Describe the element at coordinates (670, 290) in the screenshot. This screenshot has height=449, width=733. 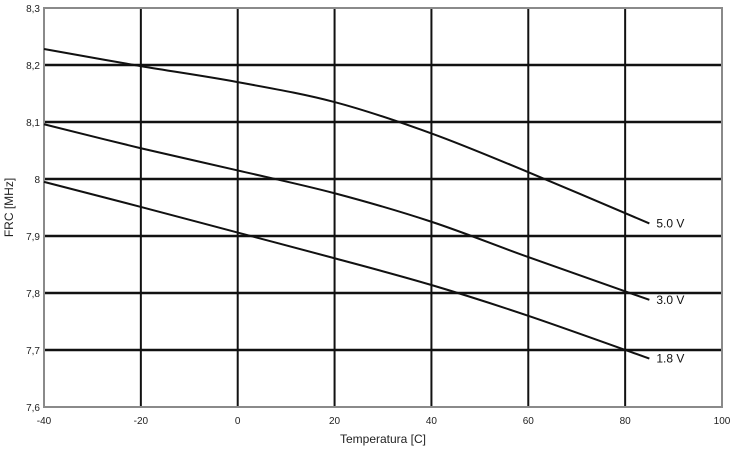
I see `series-labels: 5.0 V 3.0 V 1.8 V` at that location.